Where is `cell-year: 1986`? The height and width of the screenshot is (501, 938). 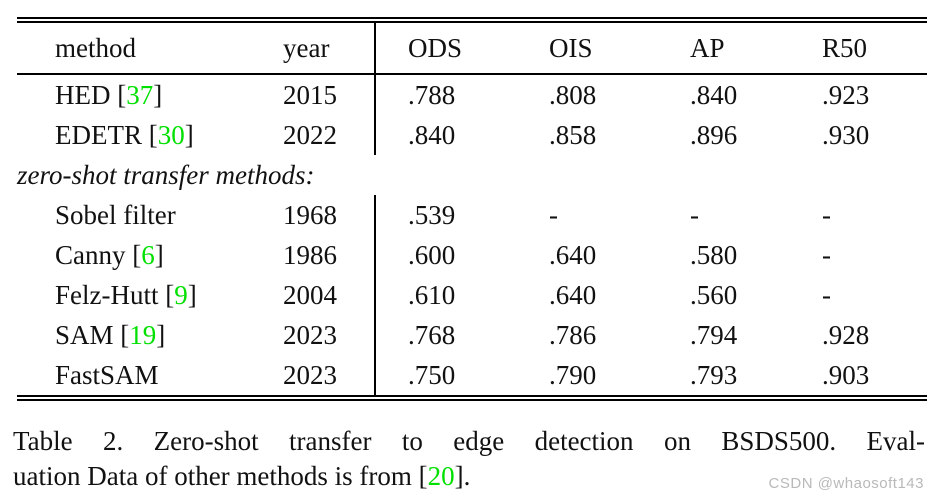
cell-year: 1986 is located at coordinates (329, 255).